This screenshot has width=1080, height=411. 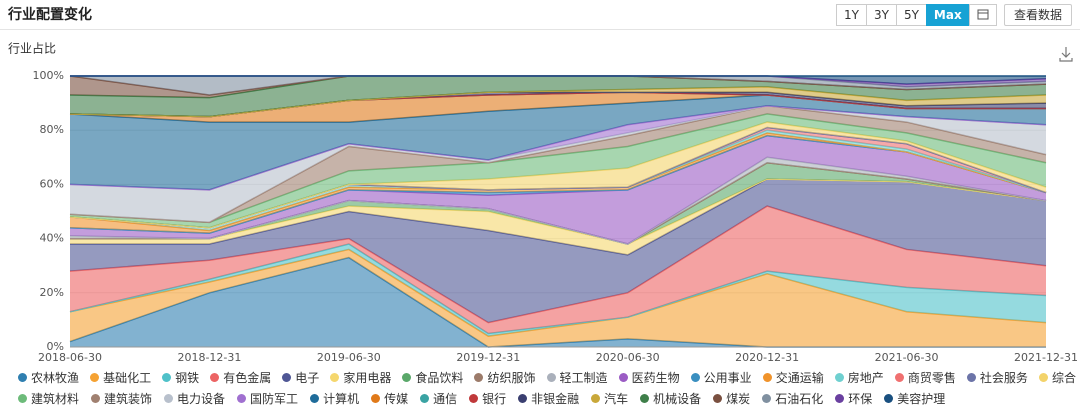 What do you see at coordinates (738, 399) in the screenshot?
I see `legend-label: 煤炭` at bounding box center [738, 399].